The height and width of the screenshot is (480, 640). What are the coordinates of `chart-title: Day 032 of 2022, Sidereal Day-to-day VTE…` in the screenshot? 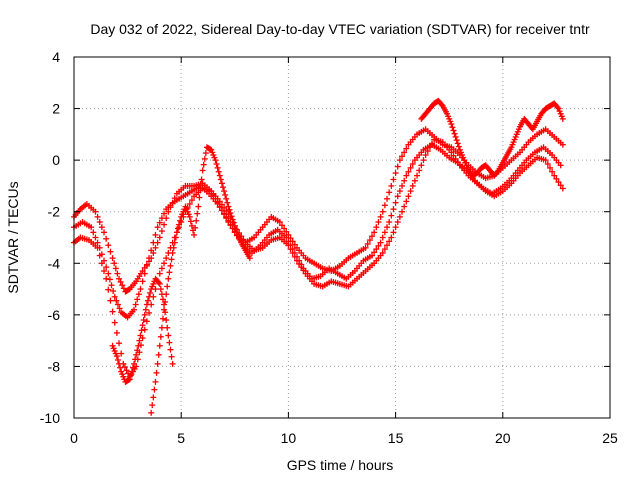 It's located at (340, 29).